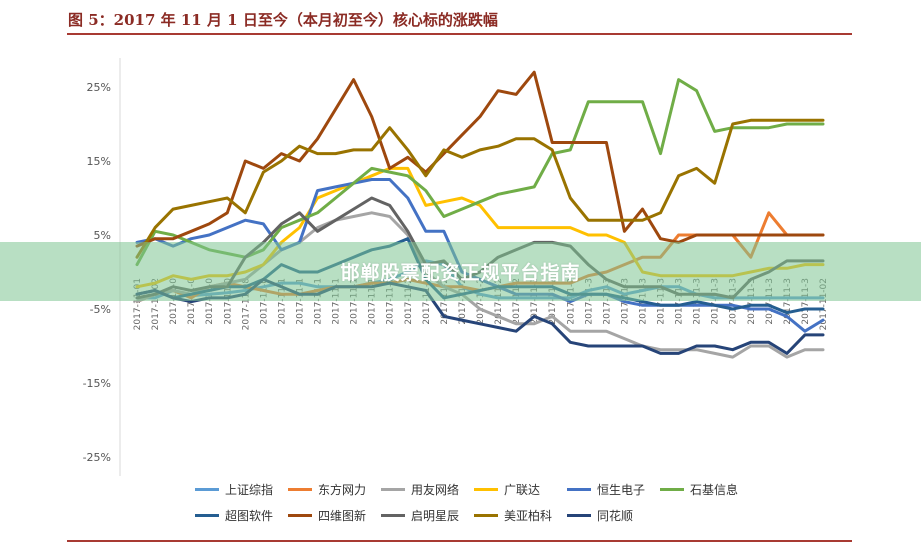 The height and width of the screenshot is (545, 921). Describe the element at coordinates (249, 489) in the screenshot. I see `legend-label: 上证综指` at that location.